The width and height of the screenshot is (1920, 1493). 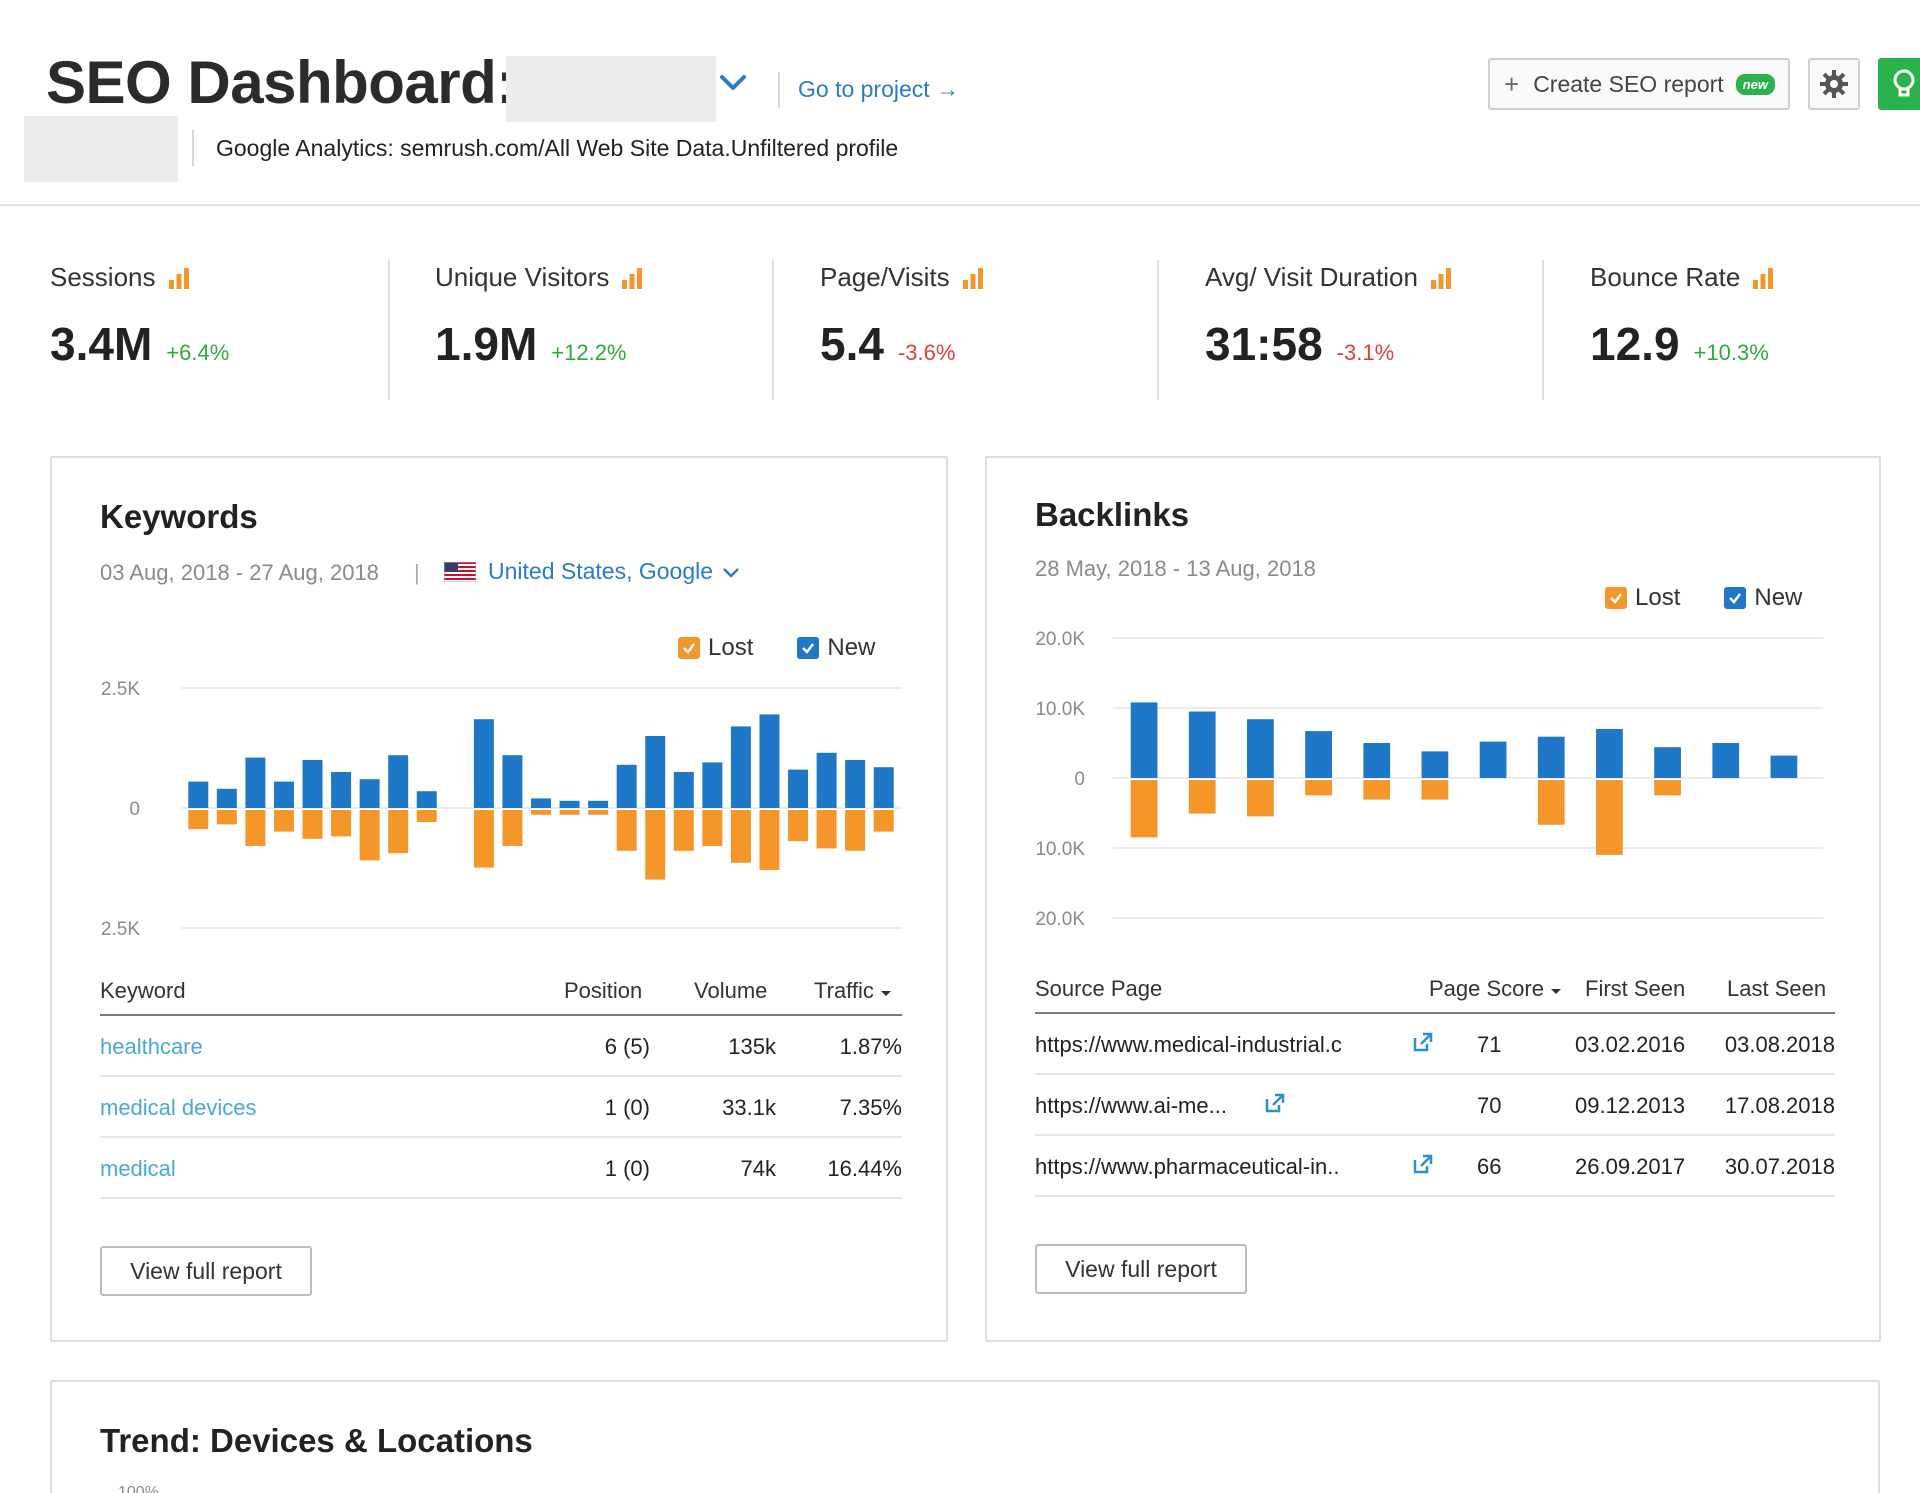 I want to click on column-header-page-score: Page Score, so click(x=1495, y=989).